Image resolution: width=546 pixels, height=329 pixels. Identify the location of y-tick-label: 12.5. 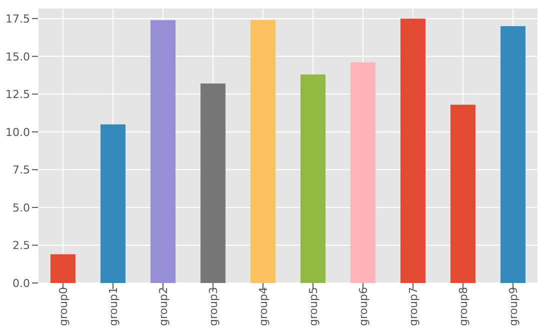
(18, 95).